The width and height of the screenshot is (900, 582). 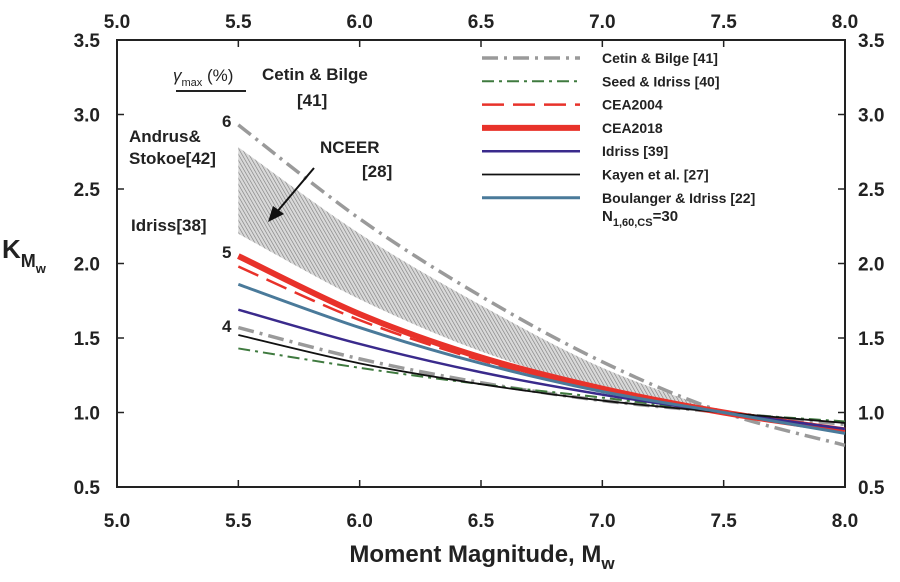 I want to click on x-tick-label-top: 8.0, so click(x=845, y=22).